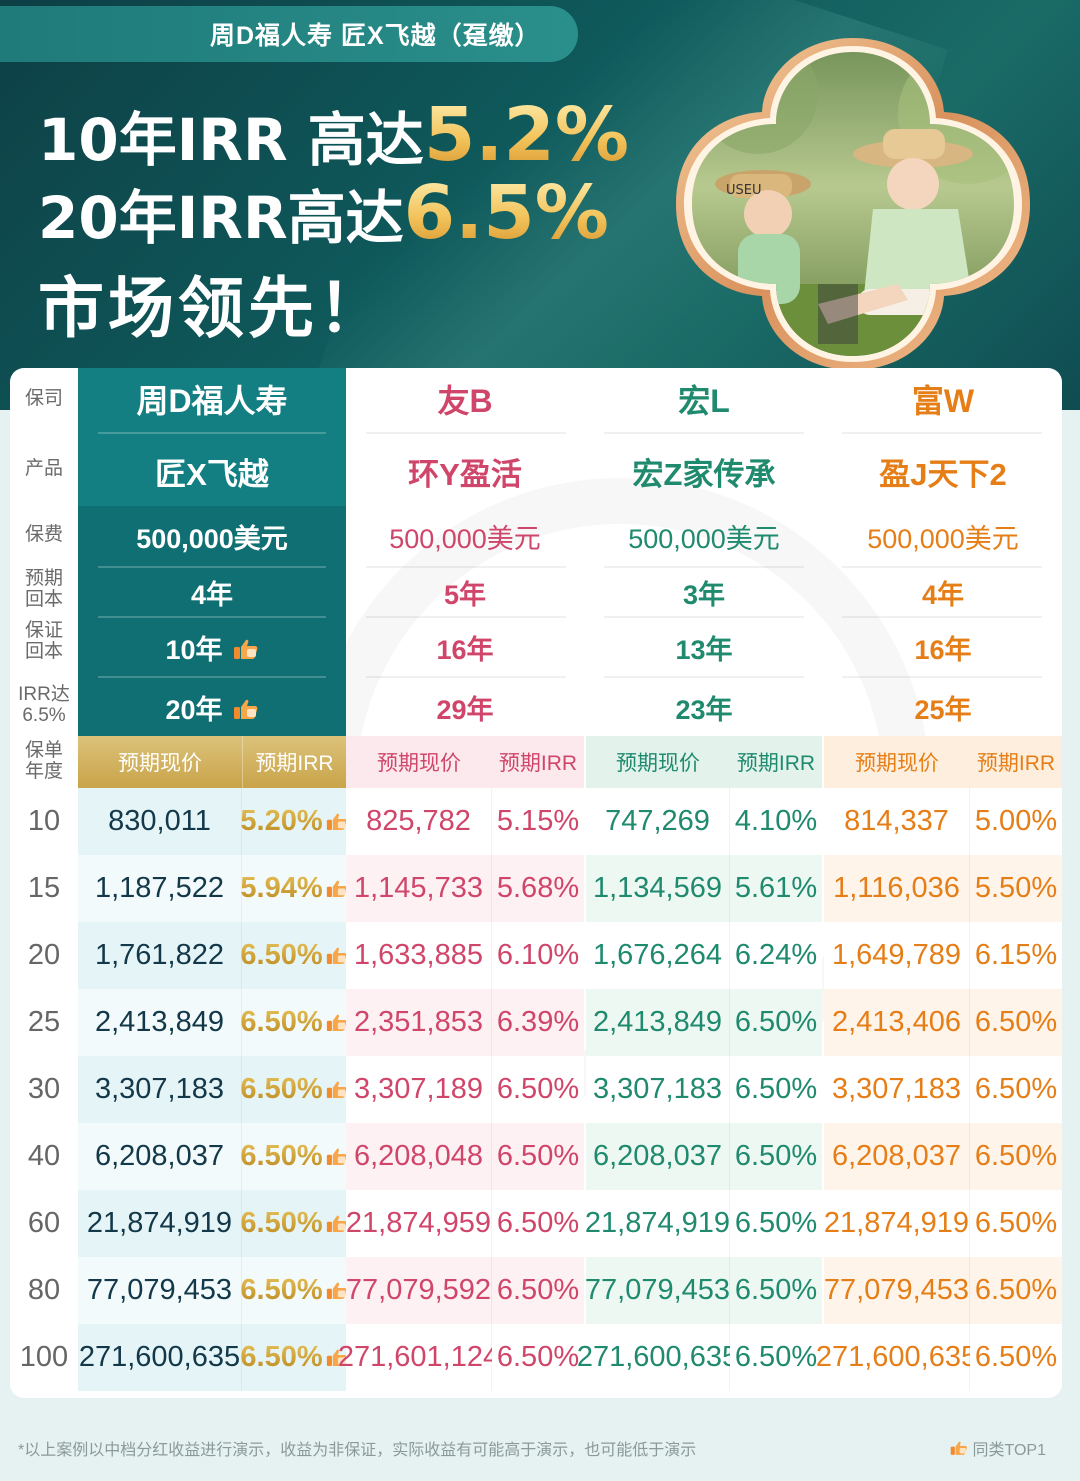 The height and width of the screenshot is (1481, 1080). What do you see at coordinates (776, 888) in the screenshot?
I see `irr-cell: 5.61%` at bounding box center [776, 888].